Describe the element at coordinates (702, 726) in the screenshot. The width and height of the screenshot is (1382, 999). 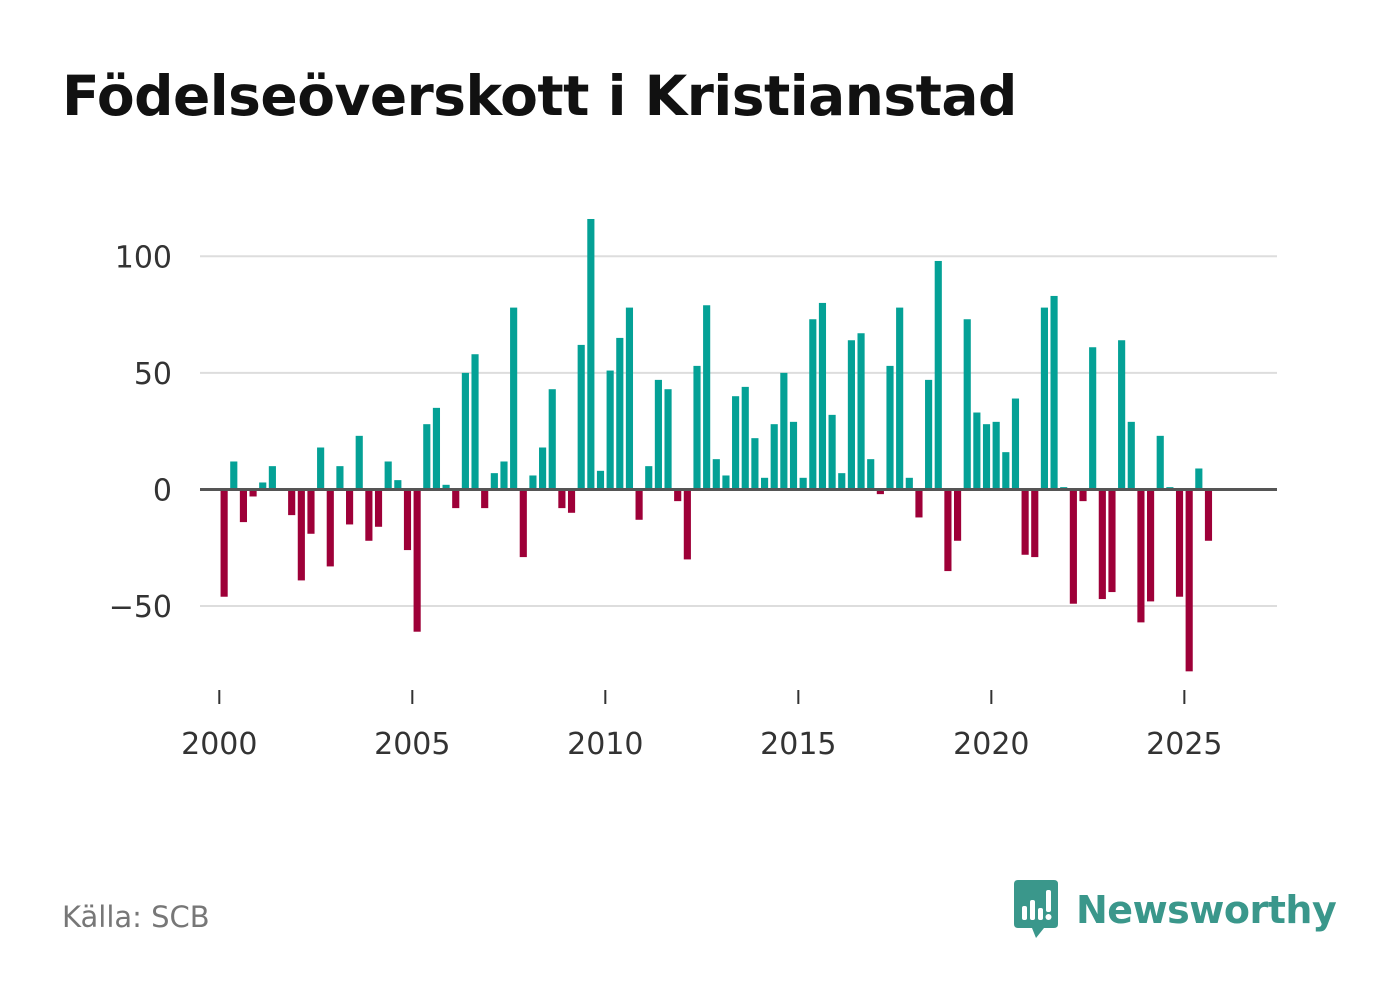
I see `x-axis: 2000 2005 2010 2015 2020 2025` at that location.